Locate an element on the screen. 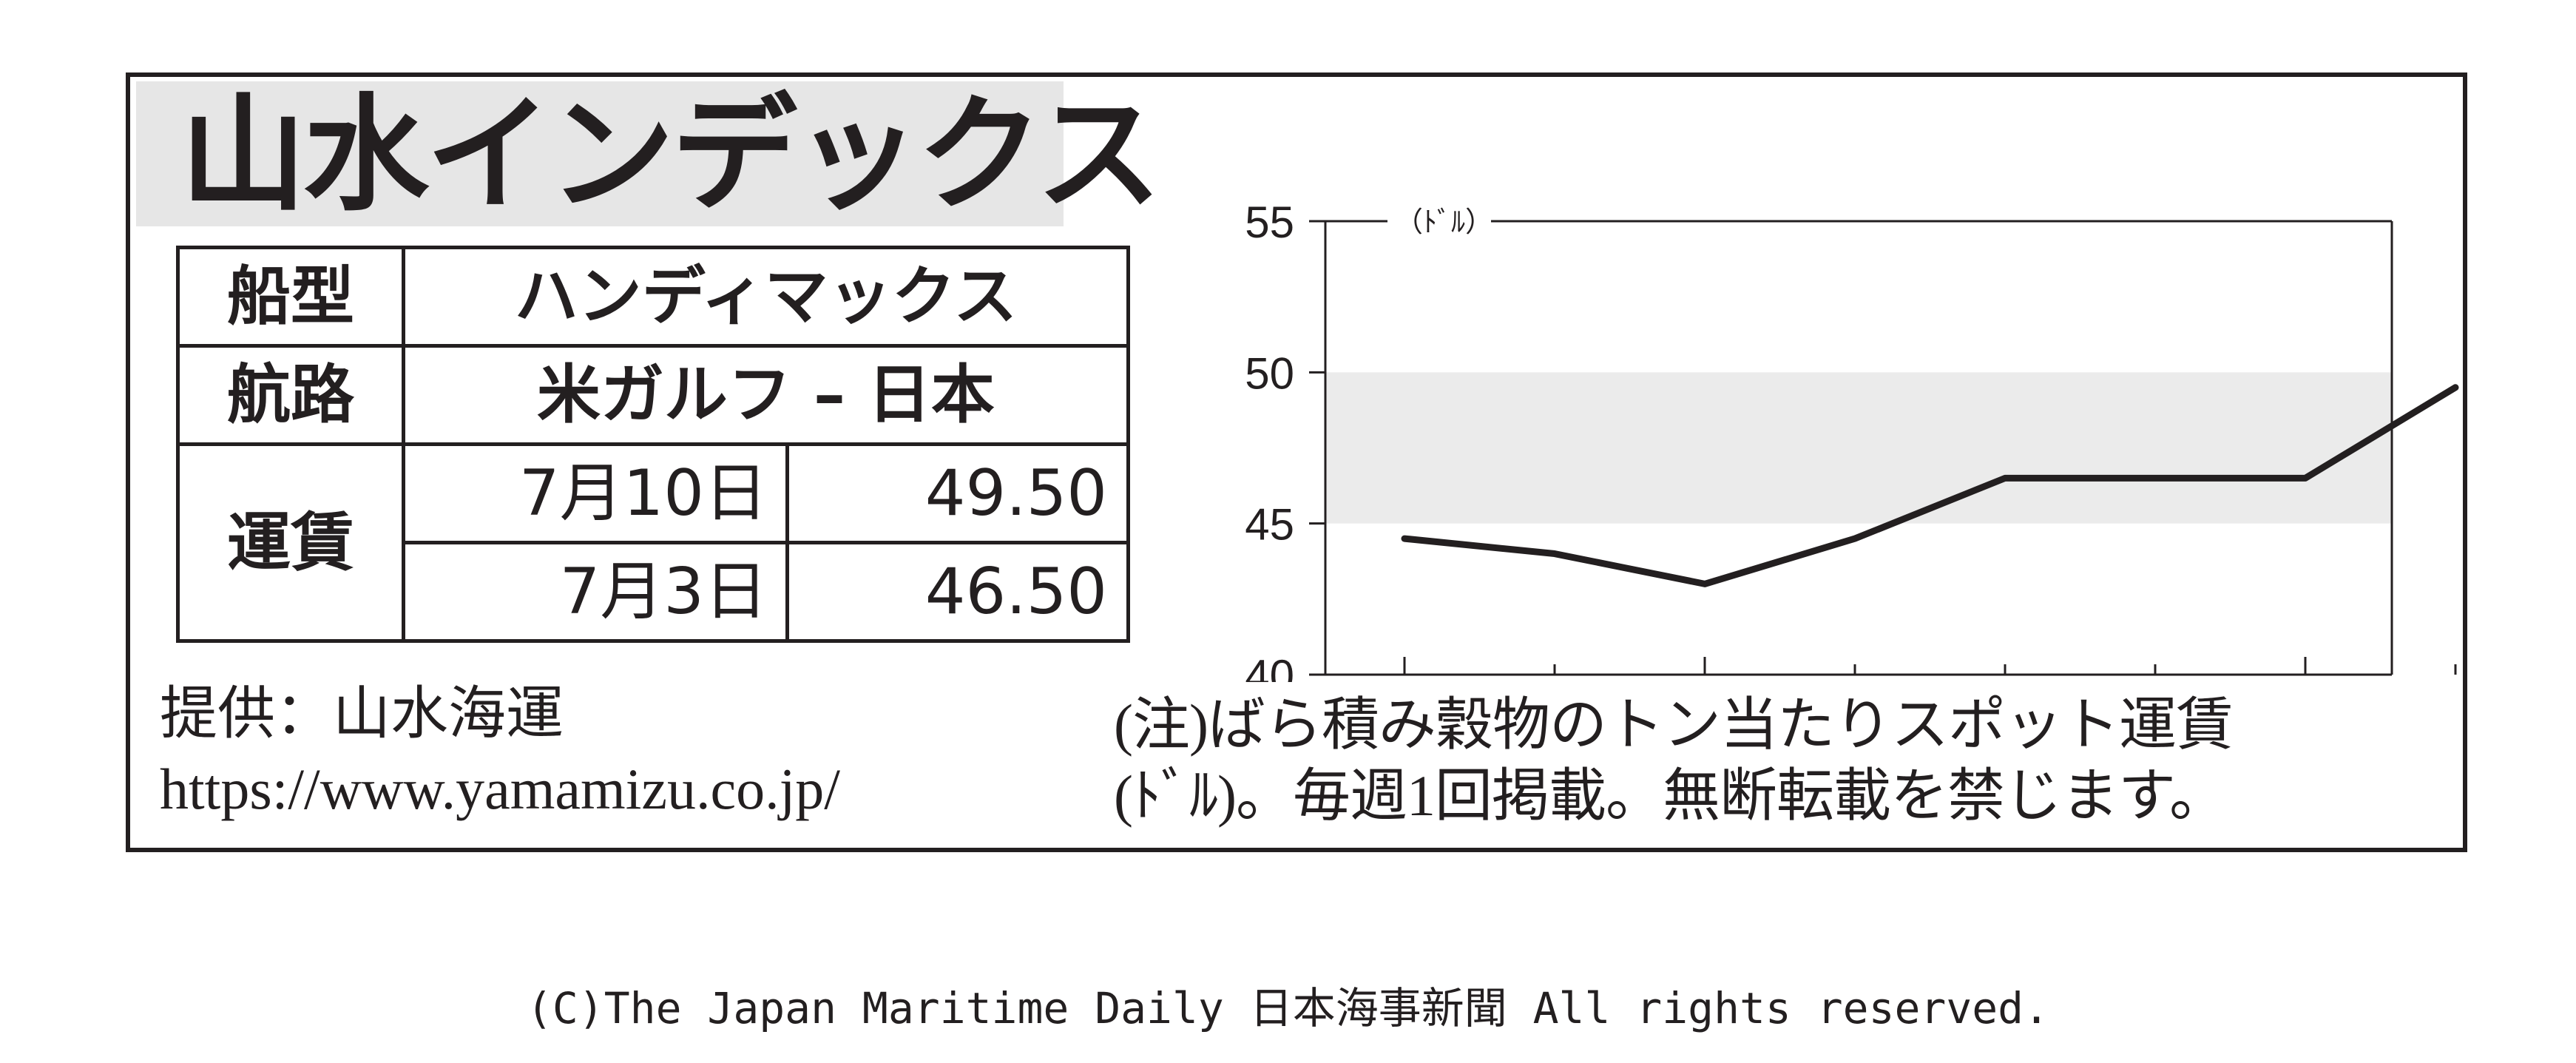 The width and height of the screenshot is (2576, 1063). table-row: 7月3日 46.50 is located at coordinates (654, 592).